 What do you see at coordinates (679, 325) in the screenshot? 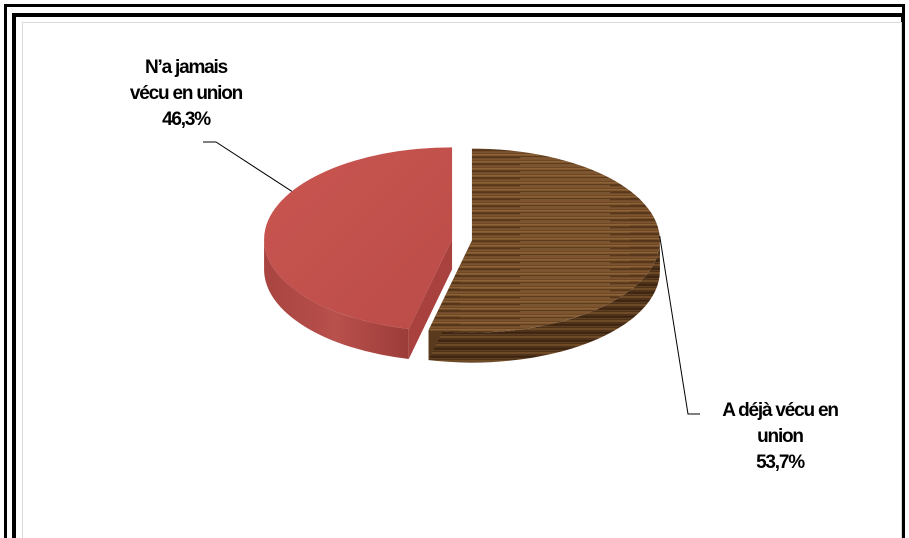
I see `leader-line-already-union` at bounding box center [679, 325].